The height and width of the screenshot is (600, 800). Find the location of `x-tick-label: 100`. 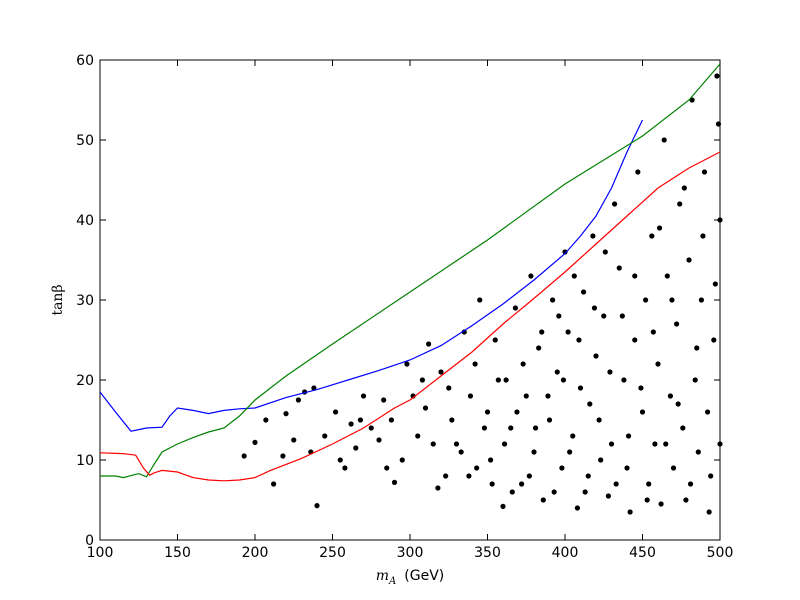

x-tick-label: 100 is located at coordinates (100, 553).